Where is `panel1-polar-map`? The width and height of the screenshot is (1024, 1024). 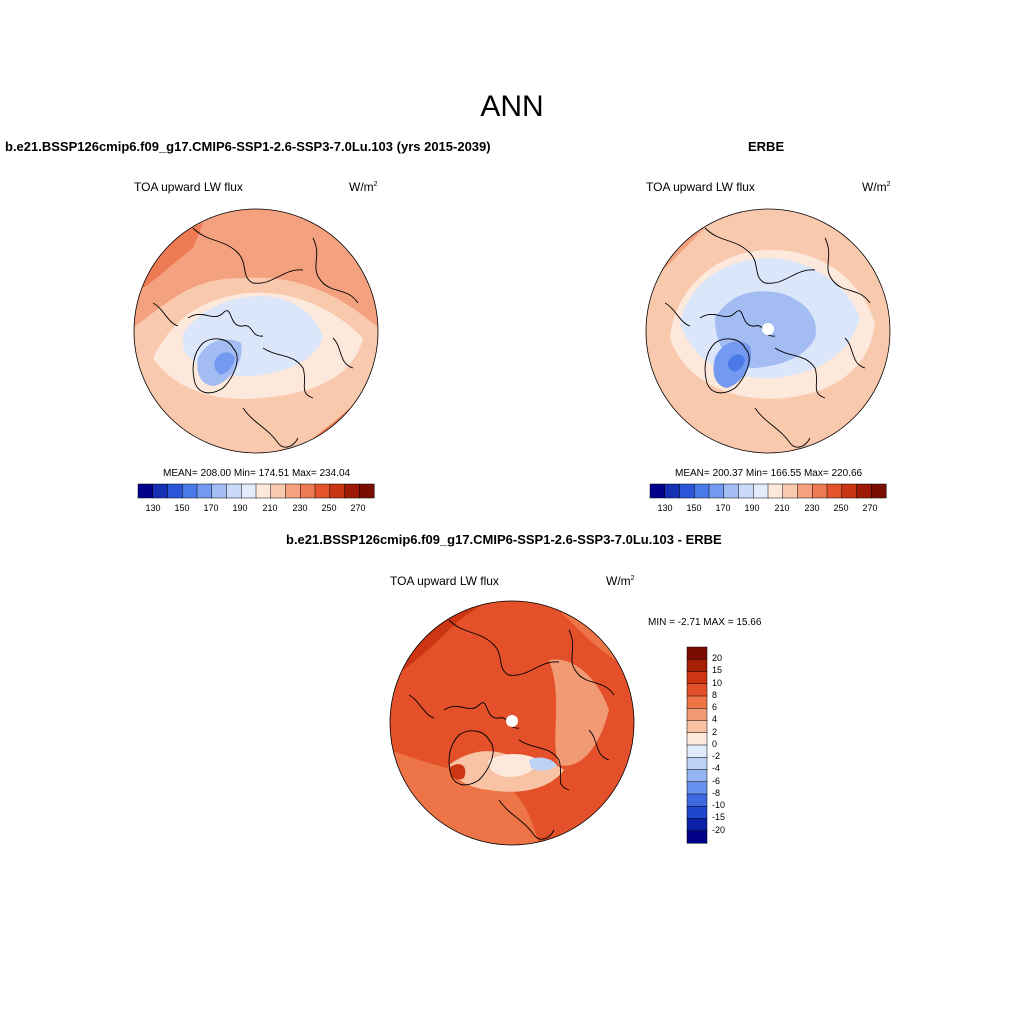
panel1-polar-map is located at coordinates (256, 331).